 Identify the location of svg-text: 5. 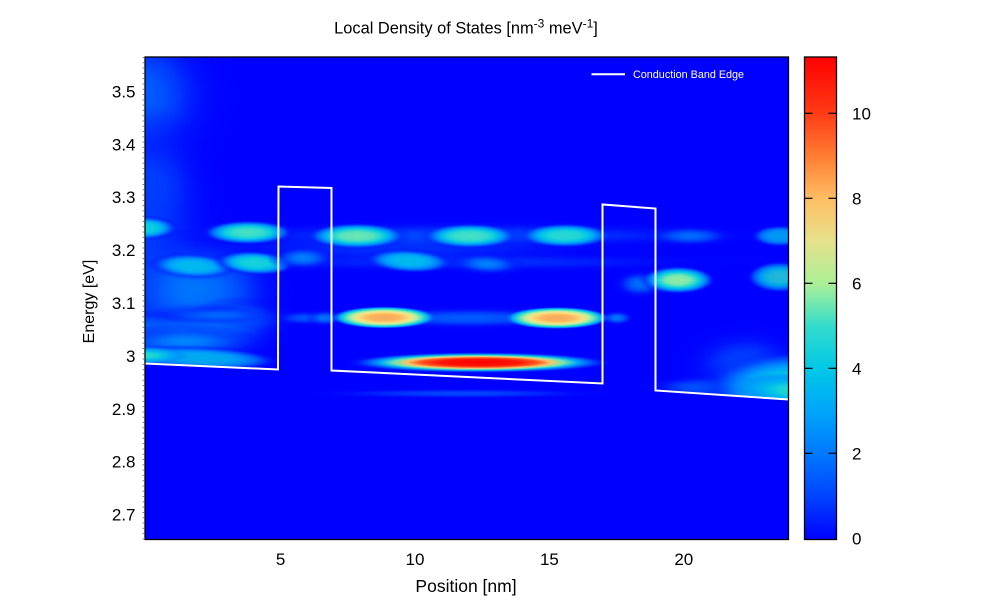
(280, 559).